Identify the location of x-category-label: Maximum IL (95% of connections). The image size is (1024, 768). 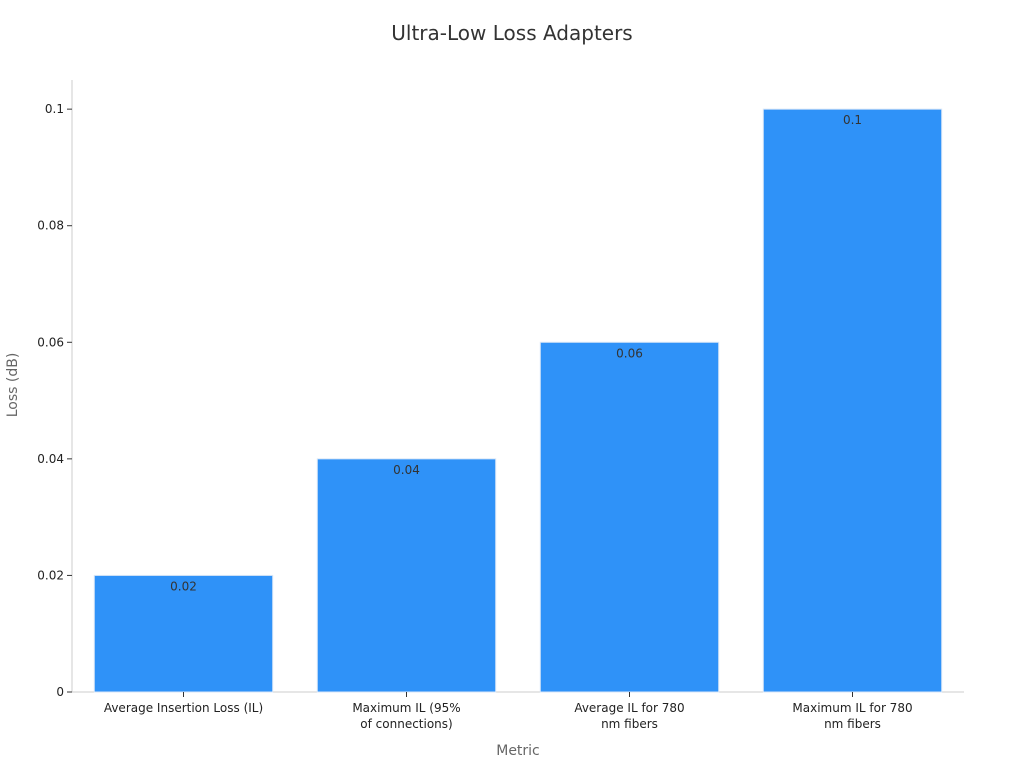
(406, 716).